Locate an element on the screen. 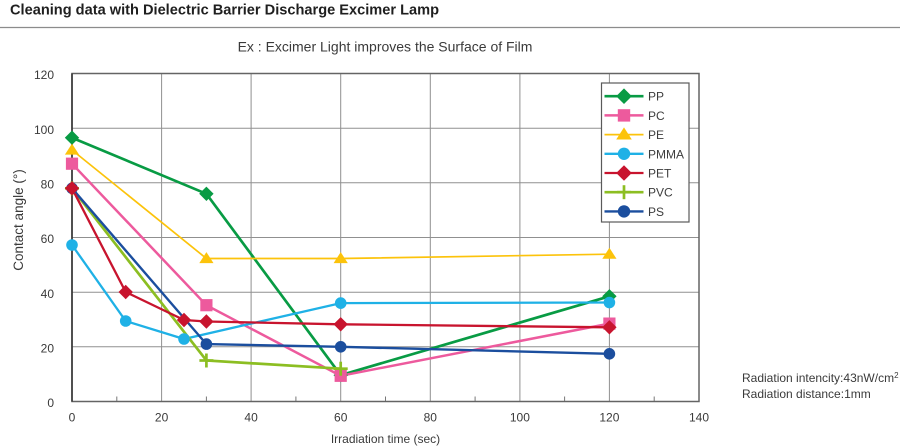  svg-text: Radiation intencity:43nW/cm2 is located at coordinates (820, 378).